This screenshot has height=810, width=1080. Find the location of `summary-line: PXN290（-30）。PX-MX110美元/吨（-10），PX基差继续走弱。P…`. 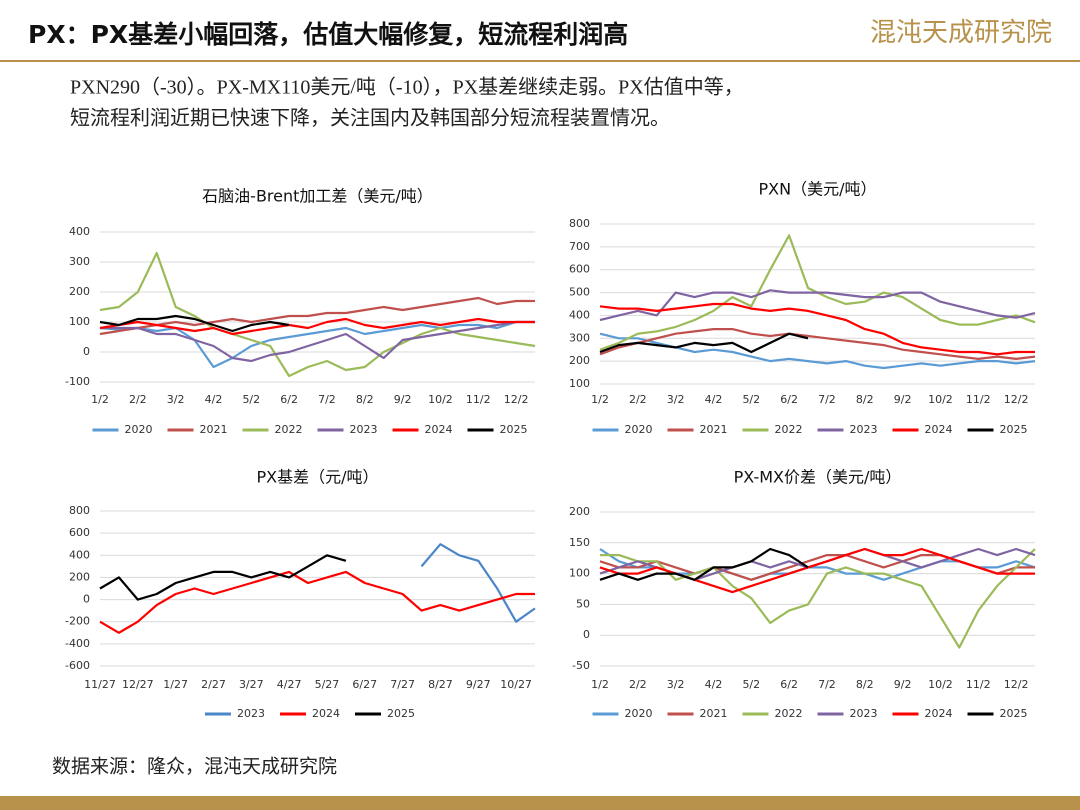

summary-line: PXN290（-30）。PX-MX110美元/吨（-10），PX基差继续走弱。P… is located at coordinates (407, 87).